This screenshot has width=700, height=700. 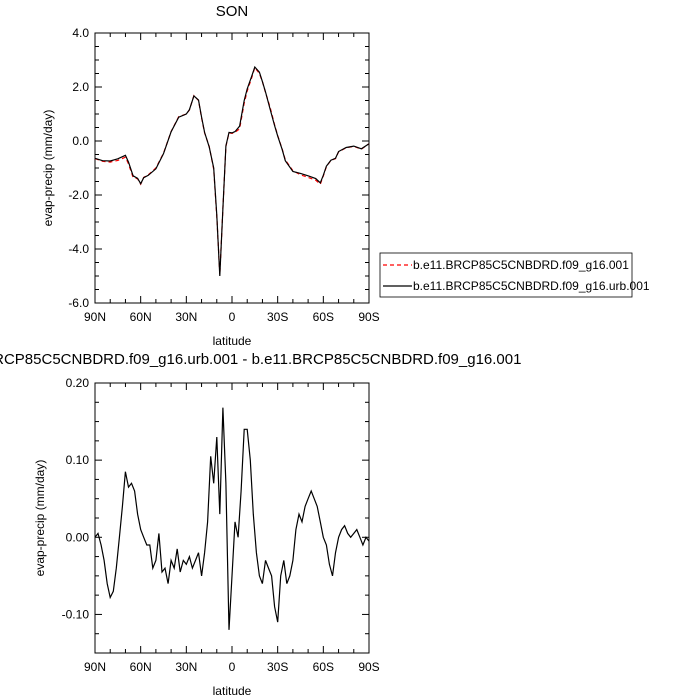 I want to click on bottom-y-tick-label: -0.10, so click(x=76, y=614).